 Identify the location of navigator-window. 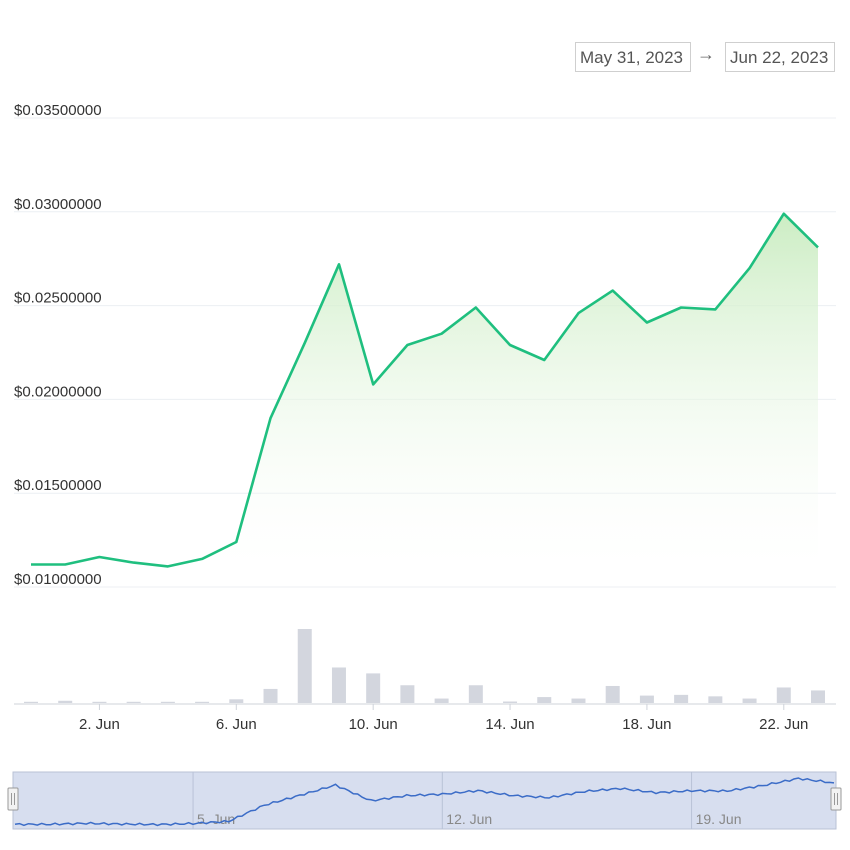
(424, 800).